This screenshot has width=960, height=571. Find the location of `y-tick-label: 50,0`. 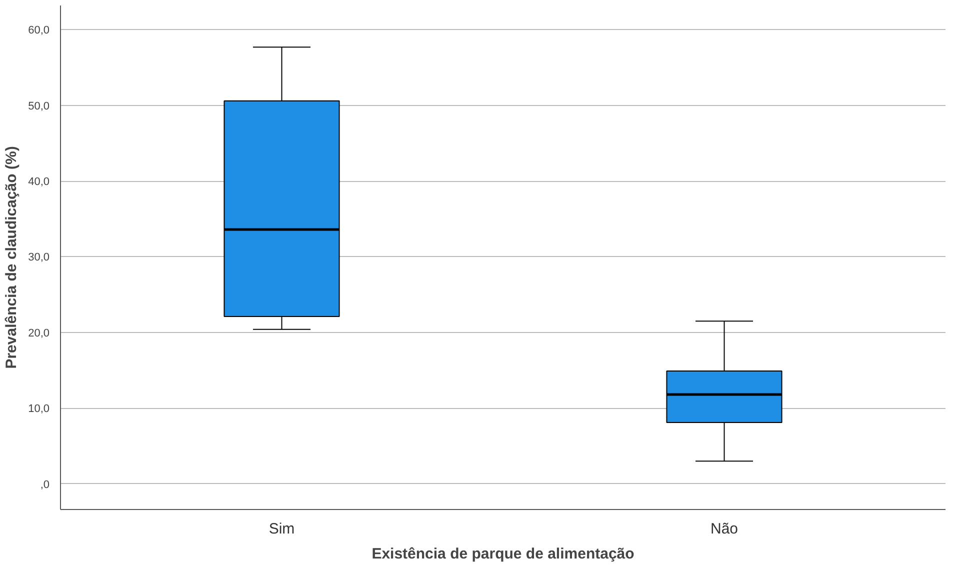

y-tick-label: 50,0 is located at coordinates (39, 106).